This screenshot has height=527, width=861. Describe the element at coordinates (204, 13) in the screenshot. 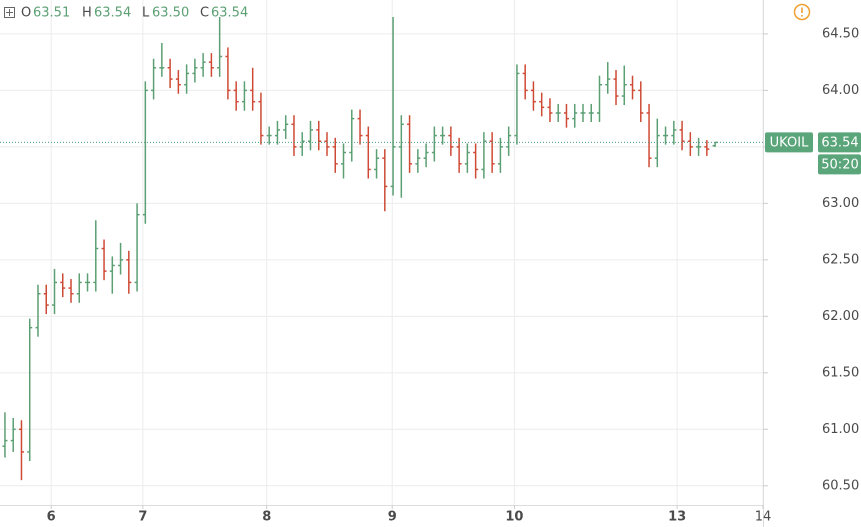

I see `legend-close-label: C` at that location.